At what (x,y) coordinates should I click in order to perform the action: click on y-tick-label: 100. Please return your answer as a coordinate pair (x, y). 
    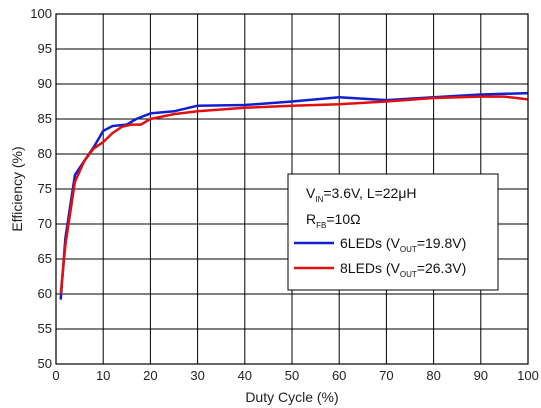
    Looking at the image, I should click on (41, 13).